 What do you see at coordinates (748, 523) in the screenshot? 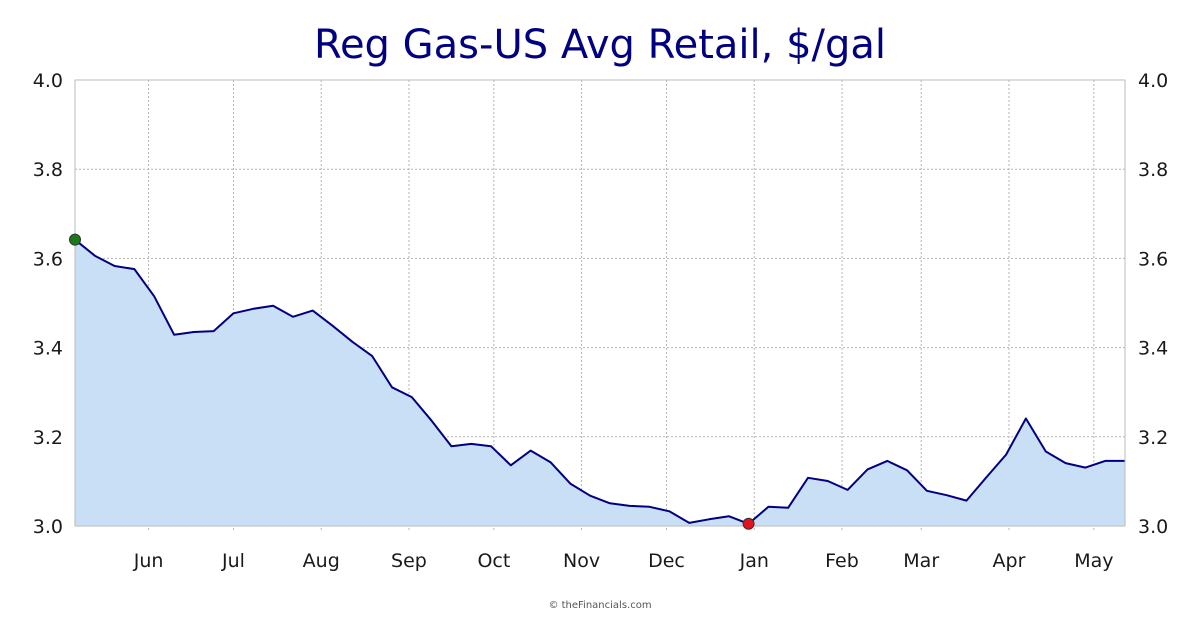
I see `low-marker` at bounding box center [748, 523].